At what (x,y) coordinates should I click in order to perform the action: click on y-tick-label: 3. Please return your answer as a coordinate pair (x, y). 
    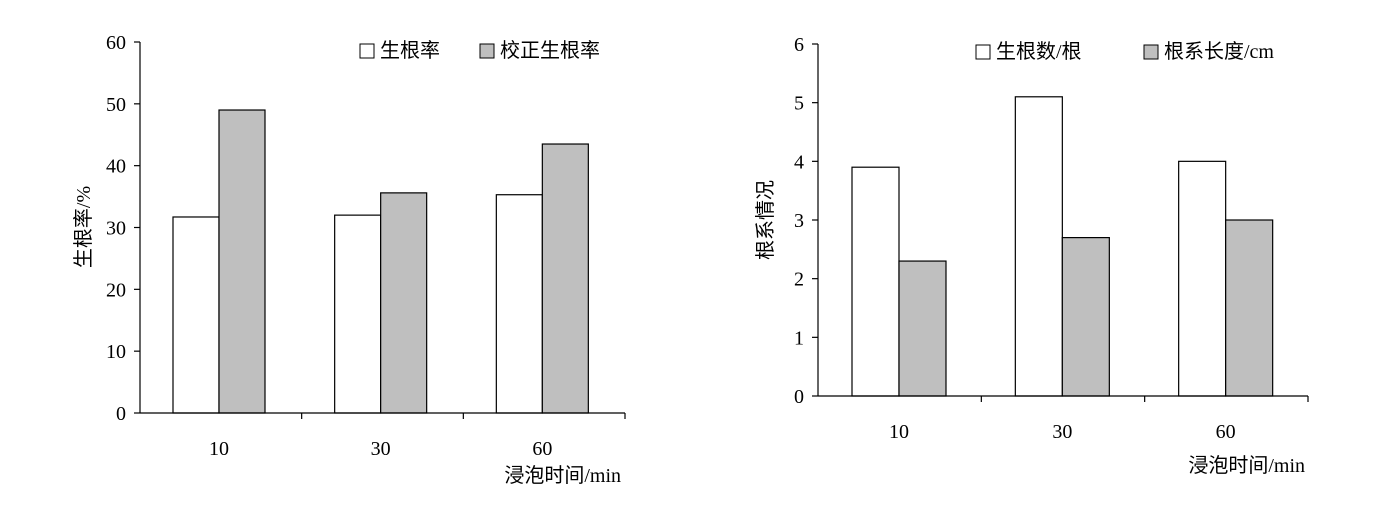
    Looking at the image, I should click on (799, 221).